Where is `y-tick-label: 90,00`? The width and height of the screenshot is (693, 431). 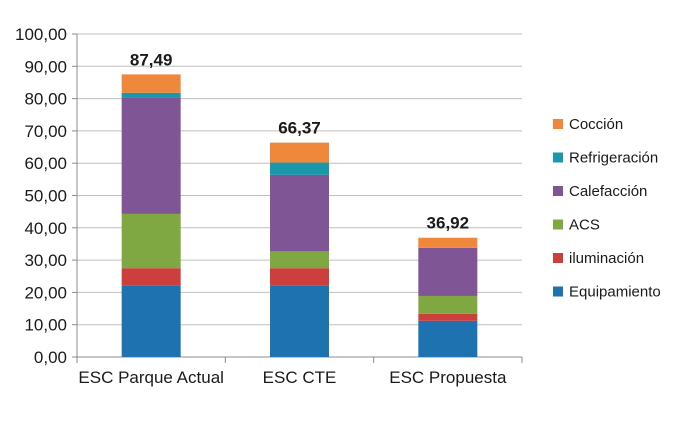
y-tick-label: 90,00 is located at coordinates (45, 66).